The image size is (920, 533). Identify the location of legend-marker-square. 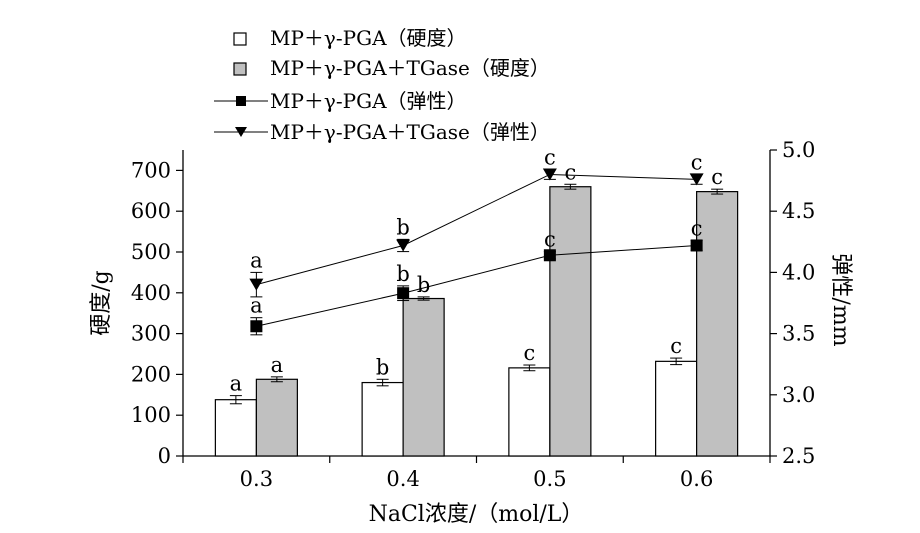
(241, 101).